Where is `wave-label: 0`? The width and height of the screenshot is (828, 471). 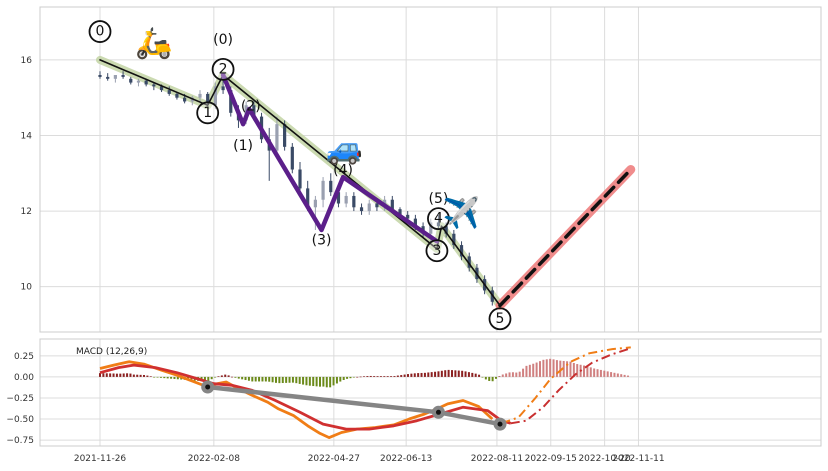 wave-label: 0 is located at coordinates (100, 32).